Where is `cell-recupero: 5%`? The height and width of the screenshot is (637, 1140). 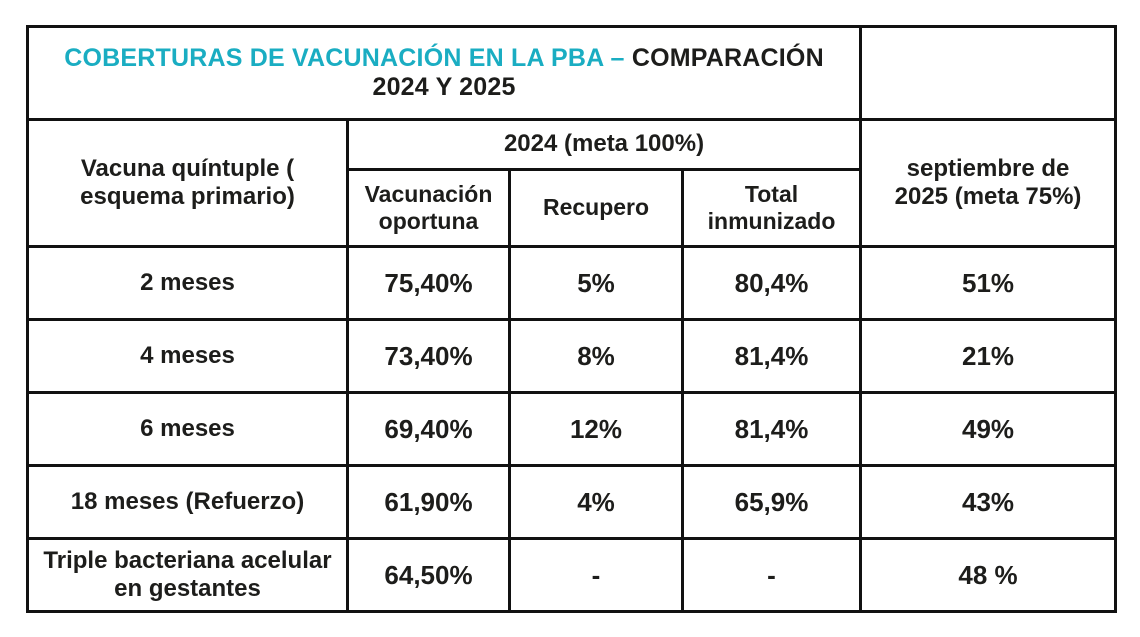 cell-recupero: 5% is located at coordinates (596, 283).